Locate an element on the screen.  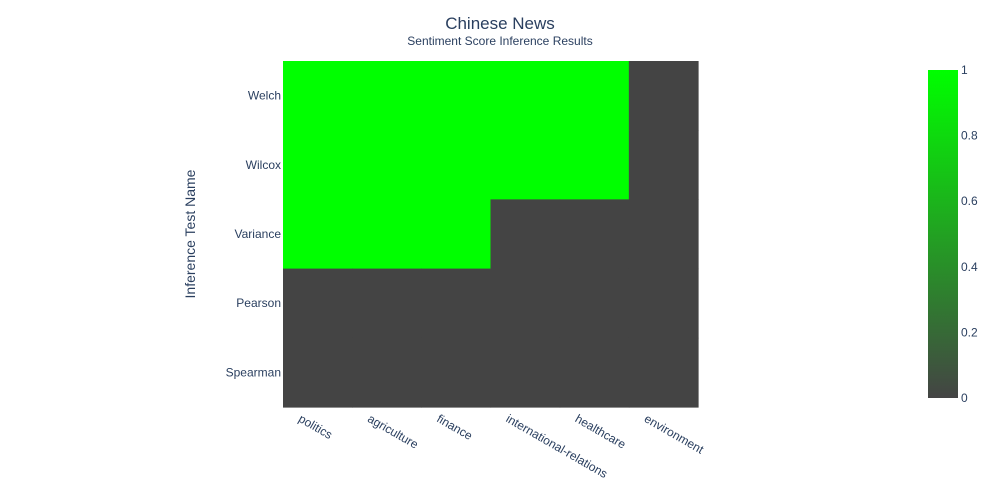
y-tick-label: Spearman is located at coordinates (253, 372).